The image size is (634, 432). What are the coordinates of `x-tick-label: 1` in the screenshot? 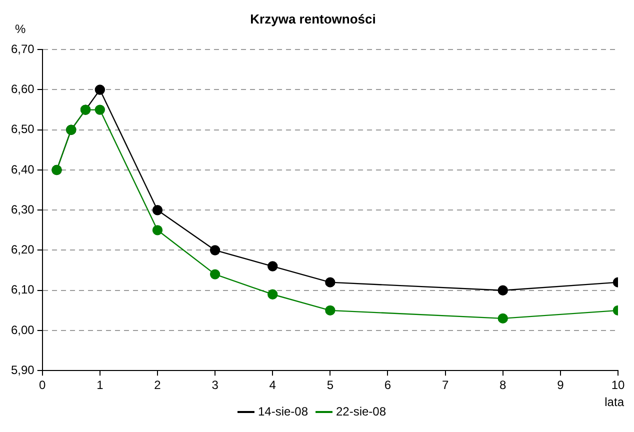 It's located at (100, 385).